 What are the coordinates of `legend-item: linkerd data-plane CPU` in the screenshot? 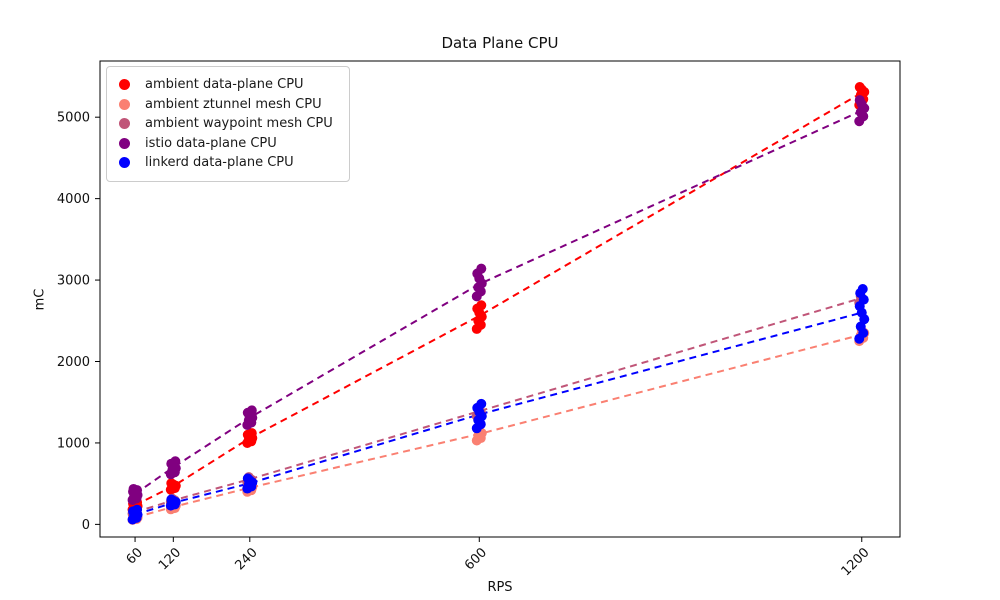 It's located at (226, 163).